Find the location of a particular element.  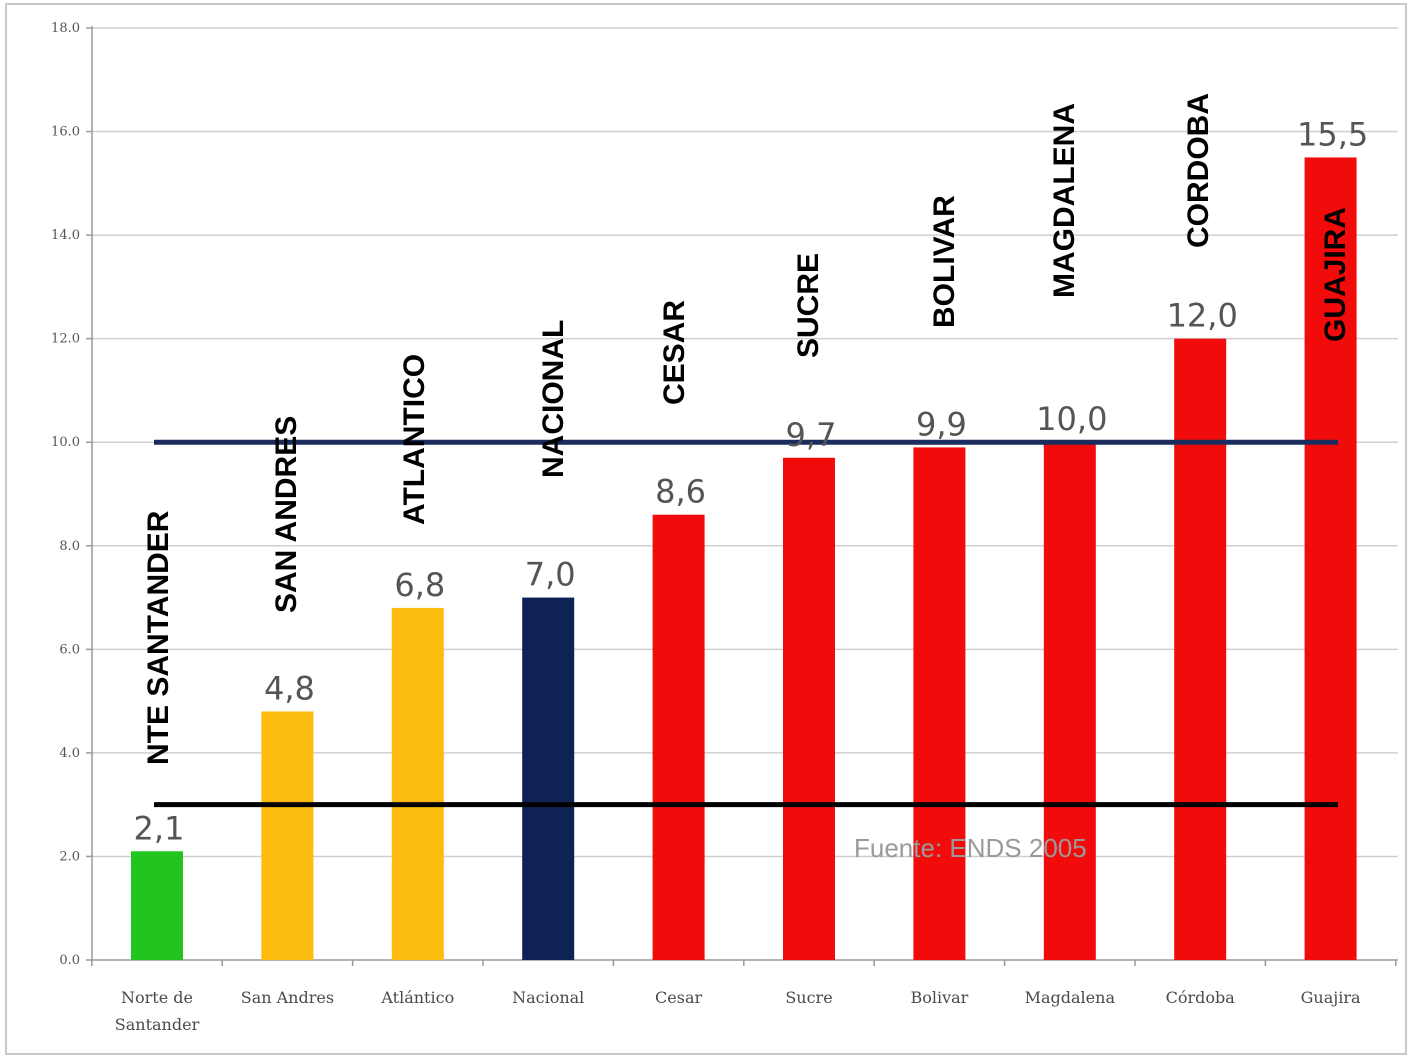

category-label-8: Magdalena is located at coordinates (1070, 997).